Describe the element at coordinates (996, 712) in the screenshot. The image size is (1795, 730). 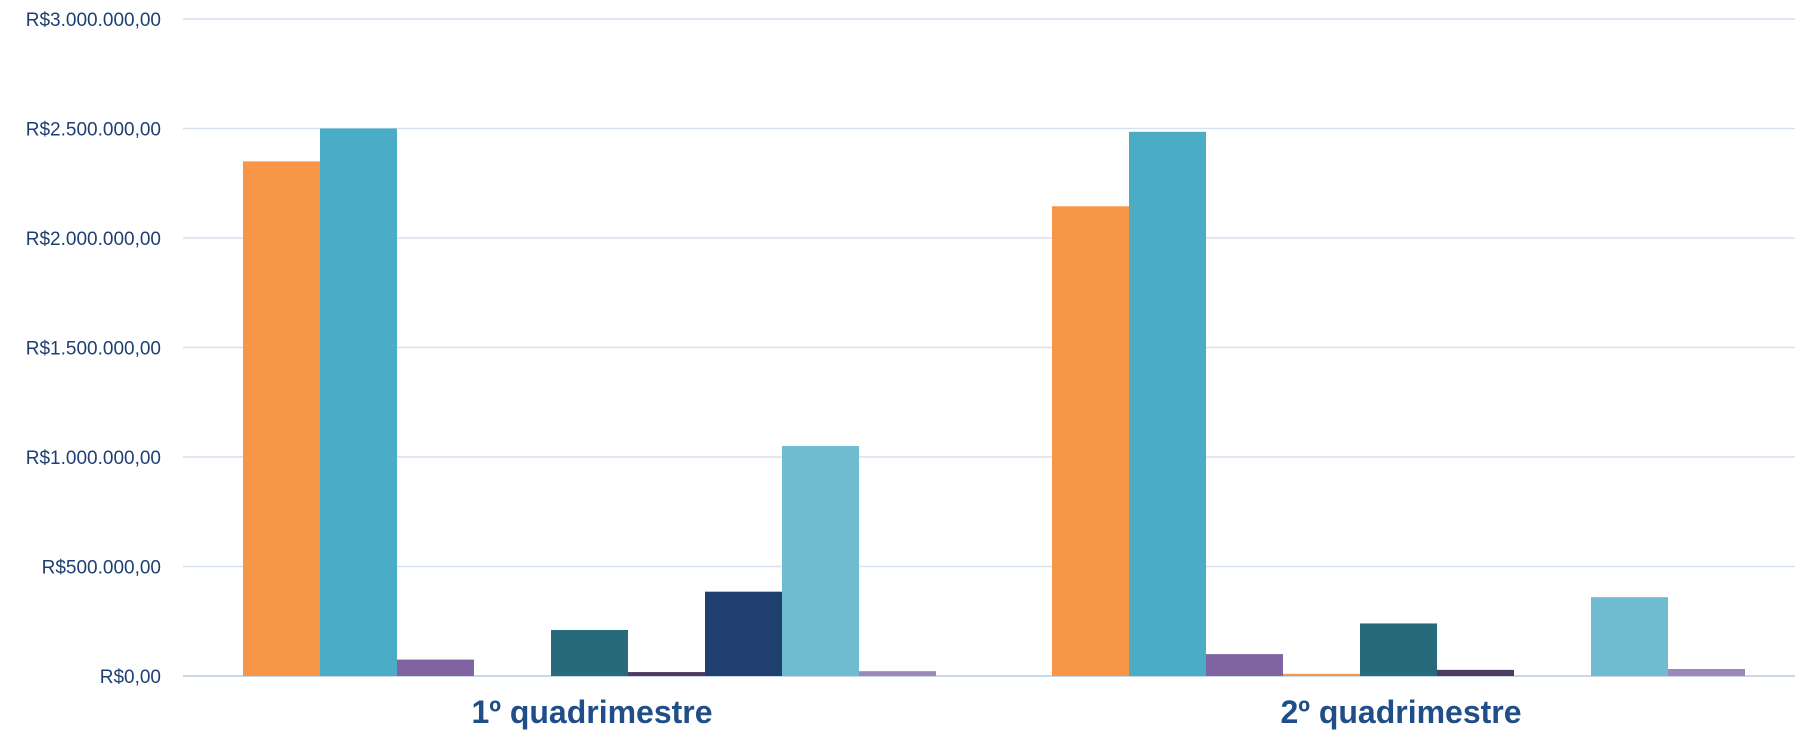
I see `x-axis-category-labels: 1º quadrimestre 2º quadrimestre` at that location.